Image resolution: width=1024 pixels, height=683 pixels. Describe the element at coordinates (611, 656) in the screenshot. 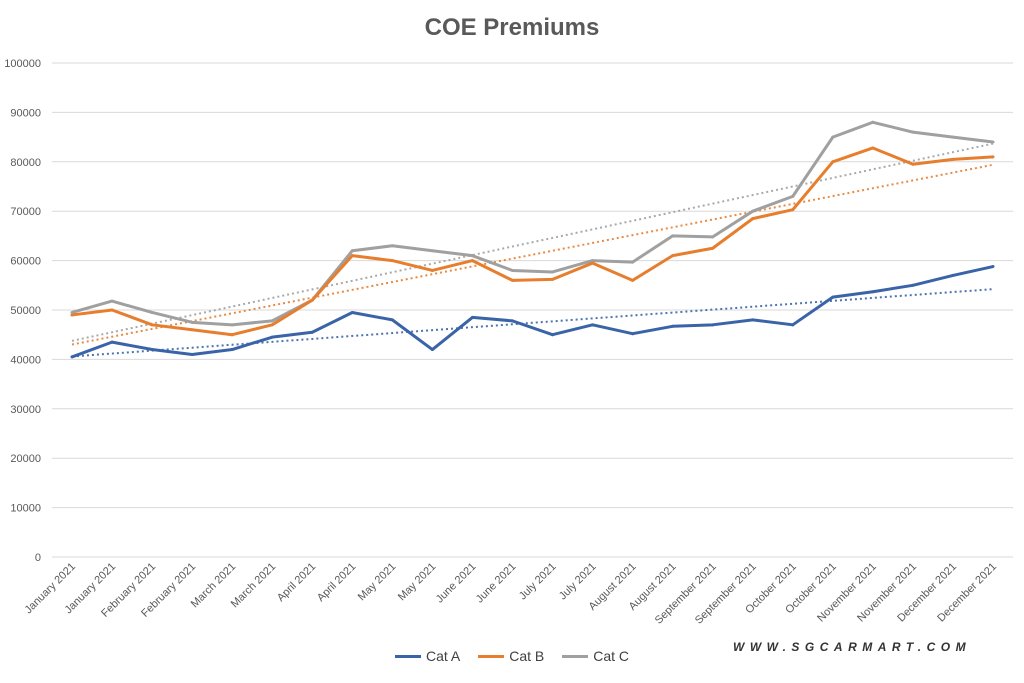

I see `legend-label: Cat C` at that location.